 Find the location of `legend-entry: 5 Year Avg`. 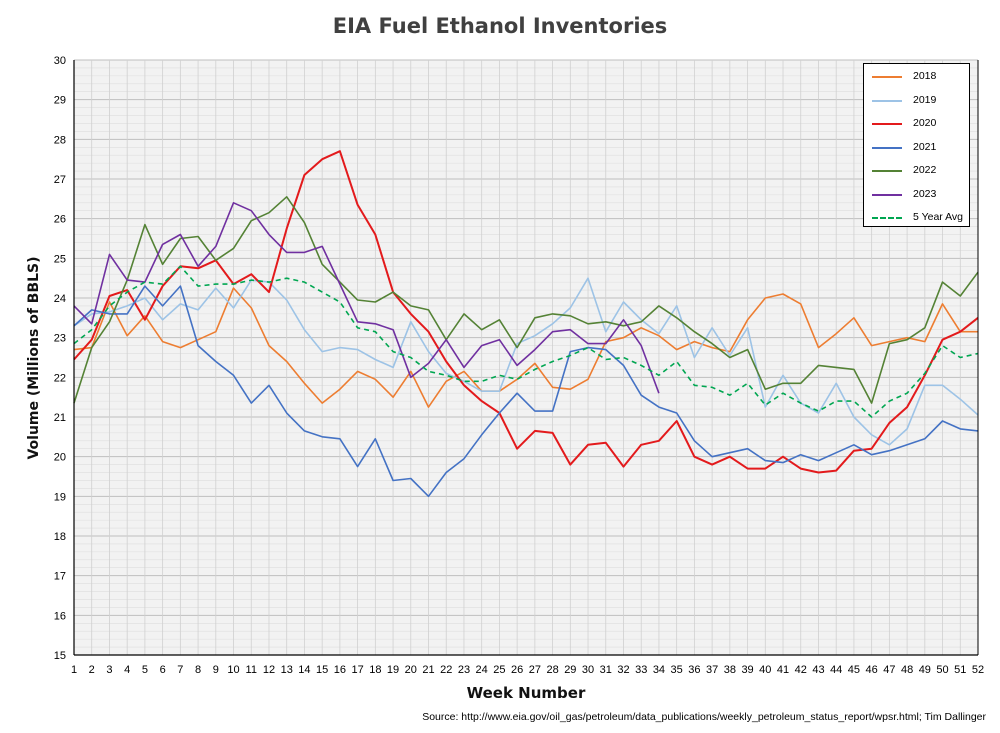

legend-entry: 5 Year Avg is located at coordinates (920, 217).